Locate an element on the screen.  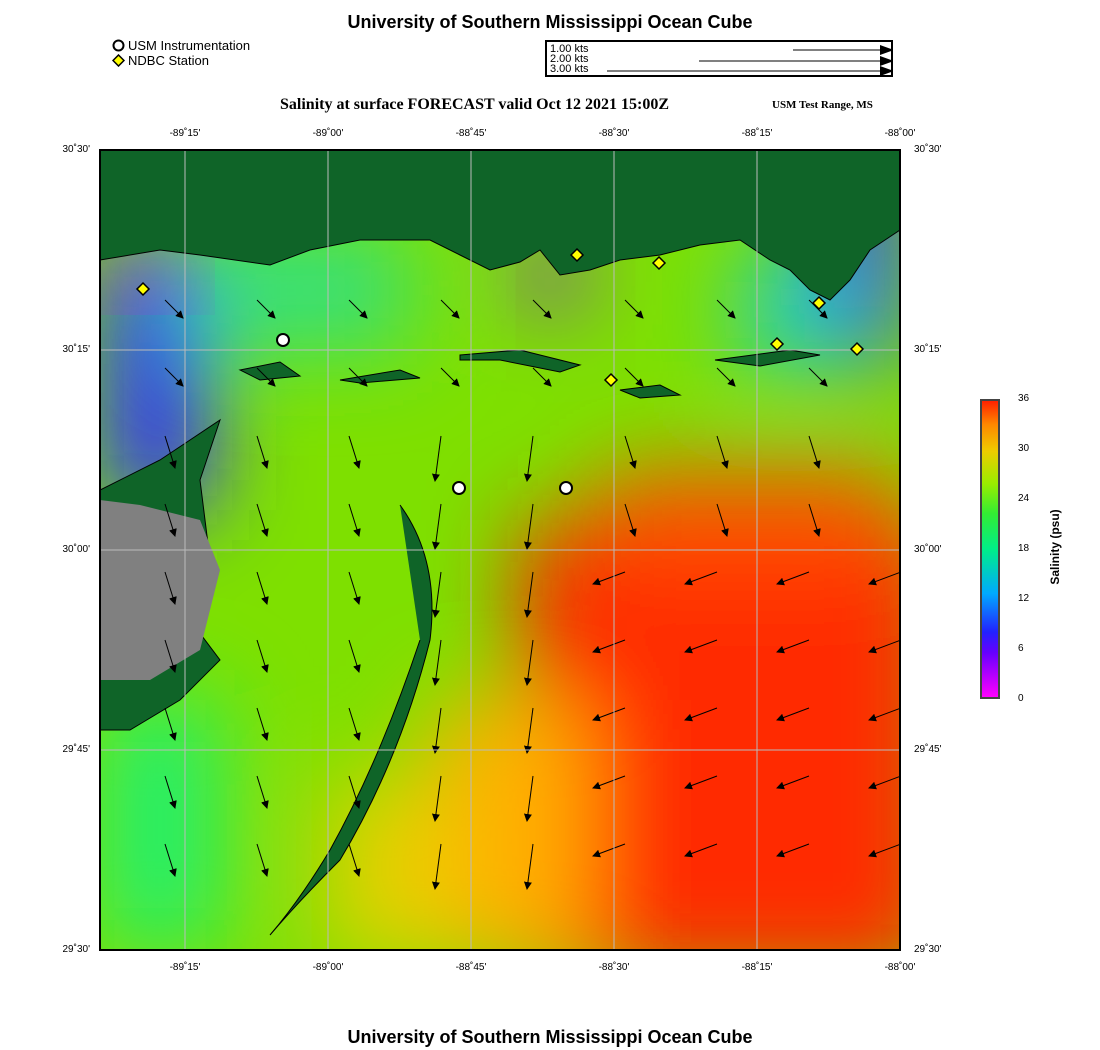
colorbar-title: Salinity (psu) is located at coordinates (1055, 547).